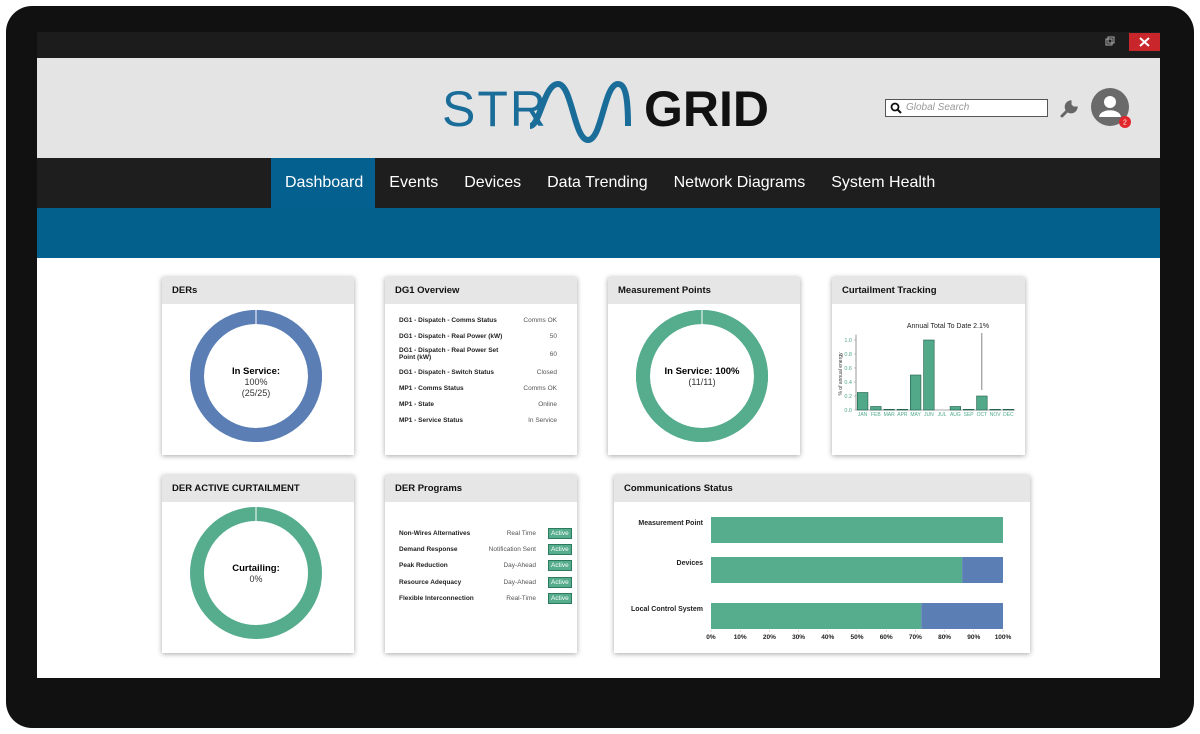  I want to click on x-tick-label: 60%, so click(886, 637).